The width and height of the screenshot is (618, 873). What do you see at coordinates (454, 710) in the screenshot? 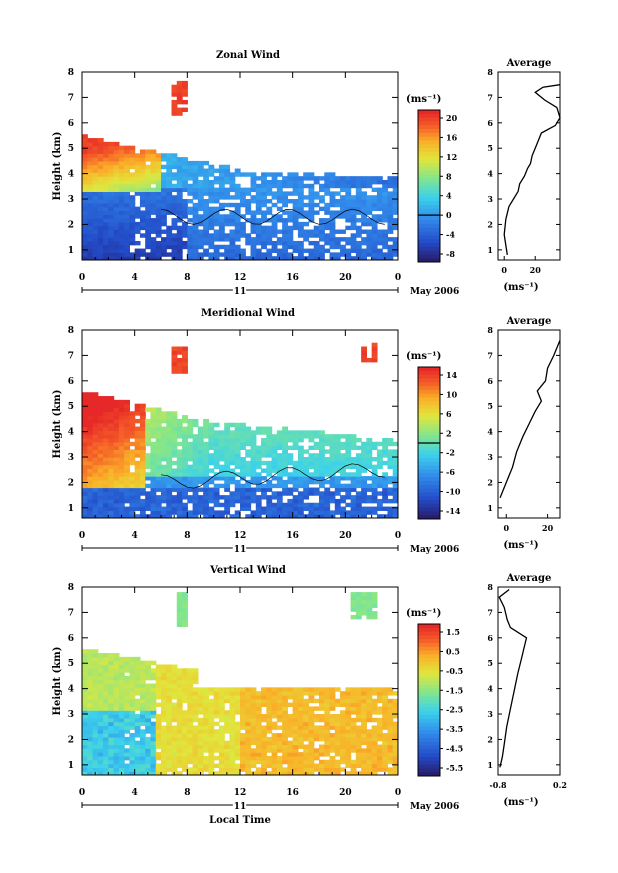
I see `colorbar-tick-label: -2.5` at bounding box center [454, 710].